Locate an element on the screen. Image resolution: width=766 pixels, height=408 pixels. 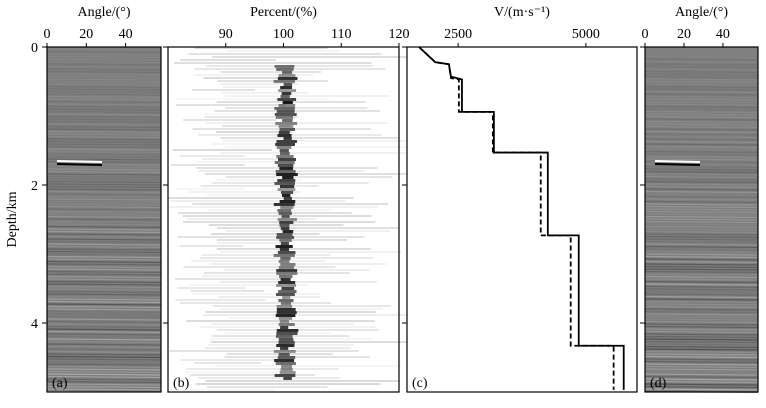
x-tick-label: 40 is located at coordinates (126, 34).